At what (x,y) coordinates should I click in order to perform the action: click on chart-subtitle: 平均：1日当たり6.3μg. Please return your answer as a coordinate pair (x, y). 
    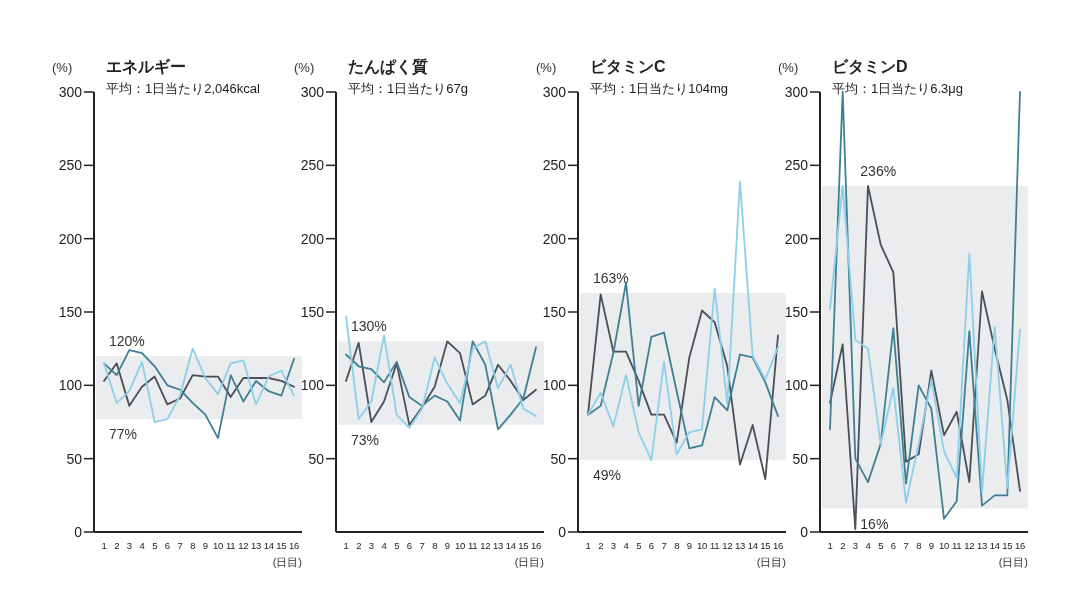
    Looking at the image, I should click on (898, 88).